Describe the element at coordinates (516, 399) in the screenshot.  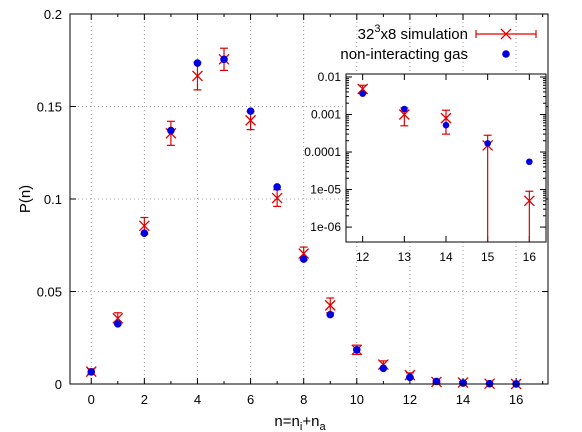
I see `x-tick-label: 16` at that location.